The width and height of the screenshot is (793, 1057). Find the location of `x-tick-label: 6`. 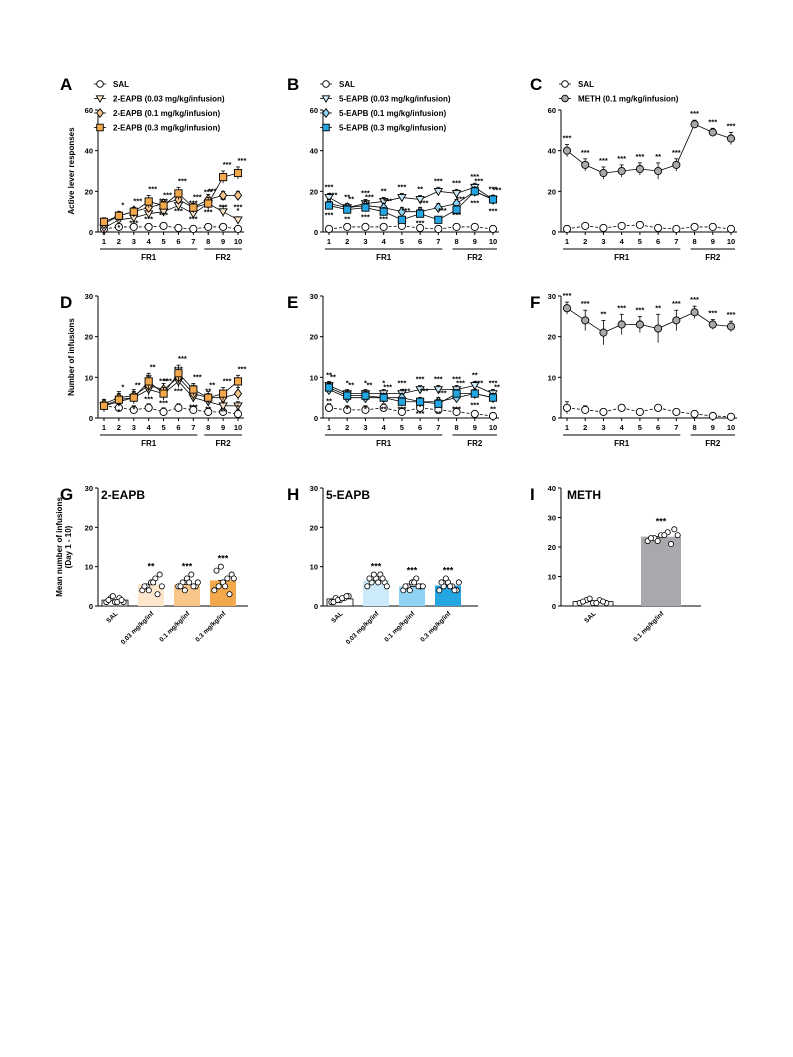

x-tick-label: 6 is located at coordinates (658, 241).